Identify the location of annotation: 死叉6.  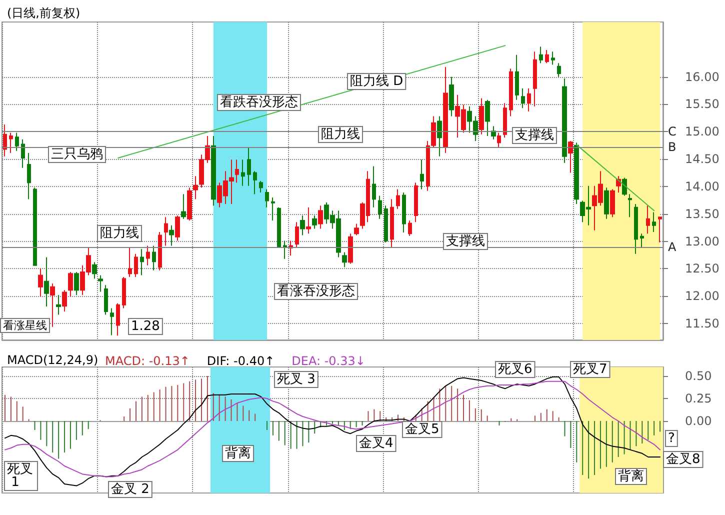
(515, 369).